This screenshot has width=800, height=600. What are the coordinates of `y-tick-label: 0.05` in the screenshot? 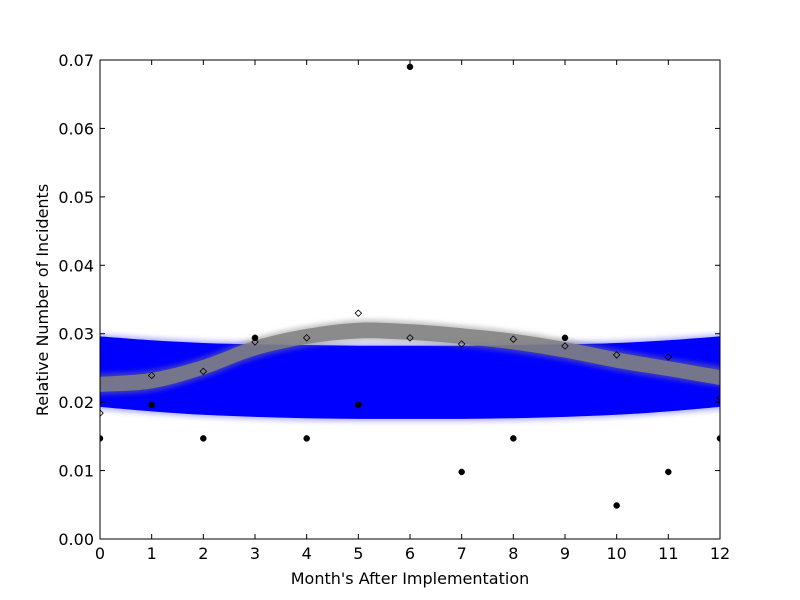 It's located at (76, 197).